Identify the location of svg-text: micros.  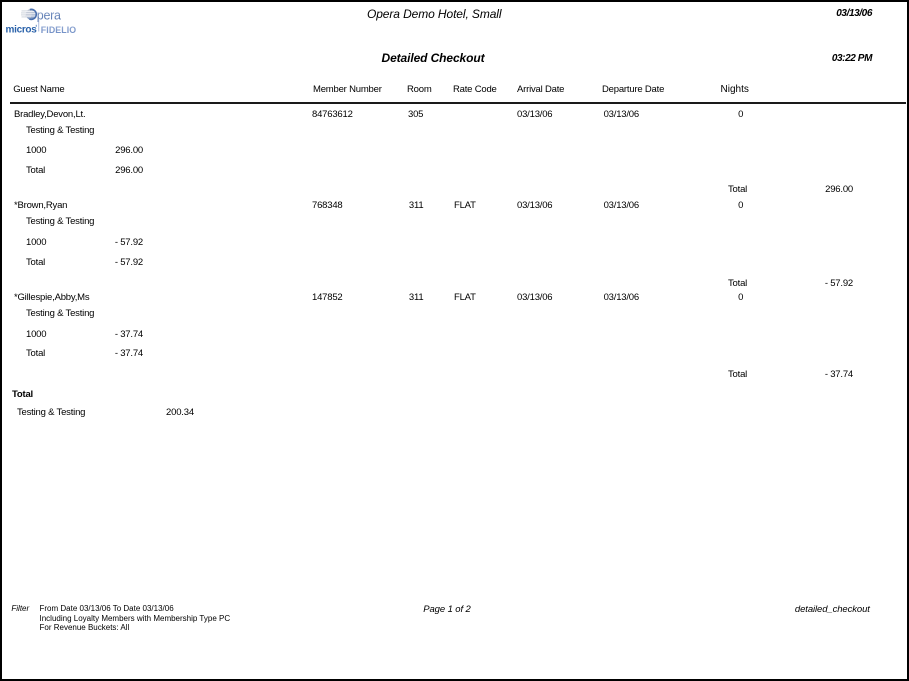
(22, 30).